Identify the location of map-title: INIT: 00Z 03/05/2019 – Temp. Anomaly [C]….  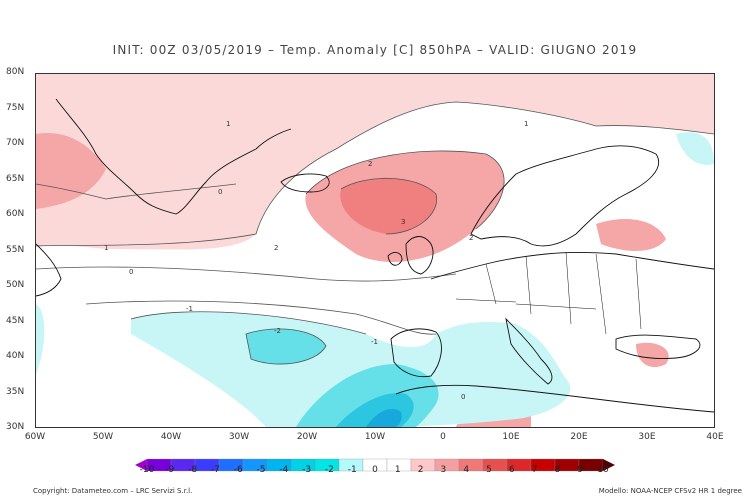
(375, 50).